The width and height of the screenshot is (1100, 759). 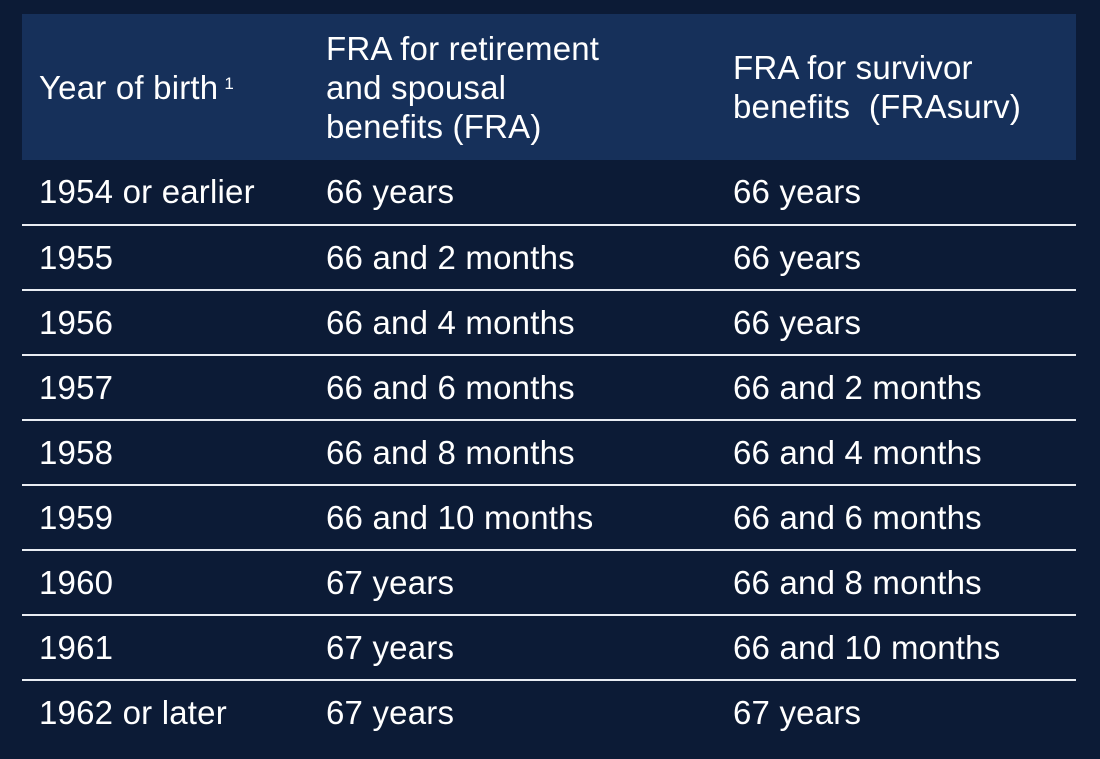 I want to click on header-frasurv: FRA for survivor benefits (FRAsurv), so click(x=895, y=87).